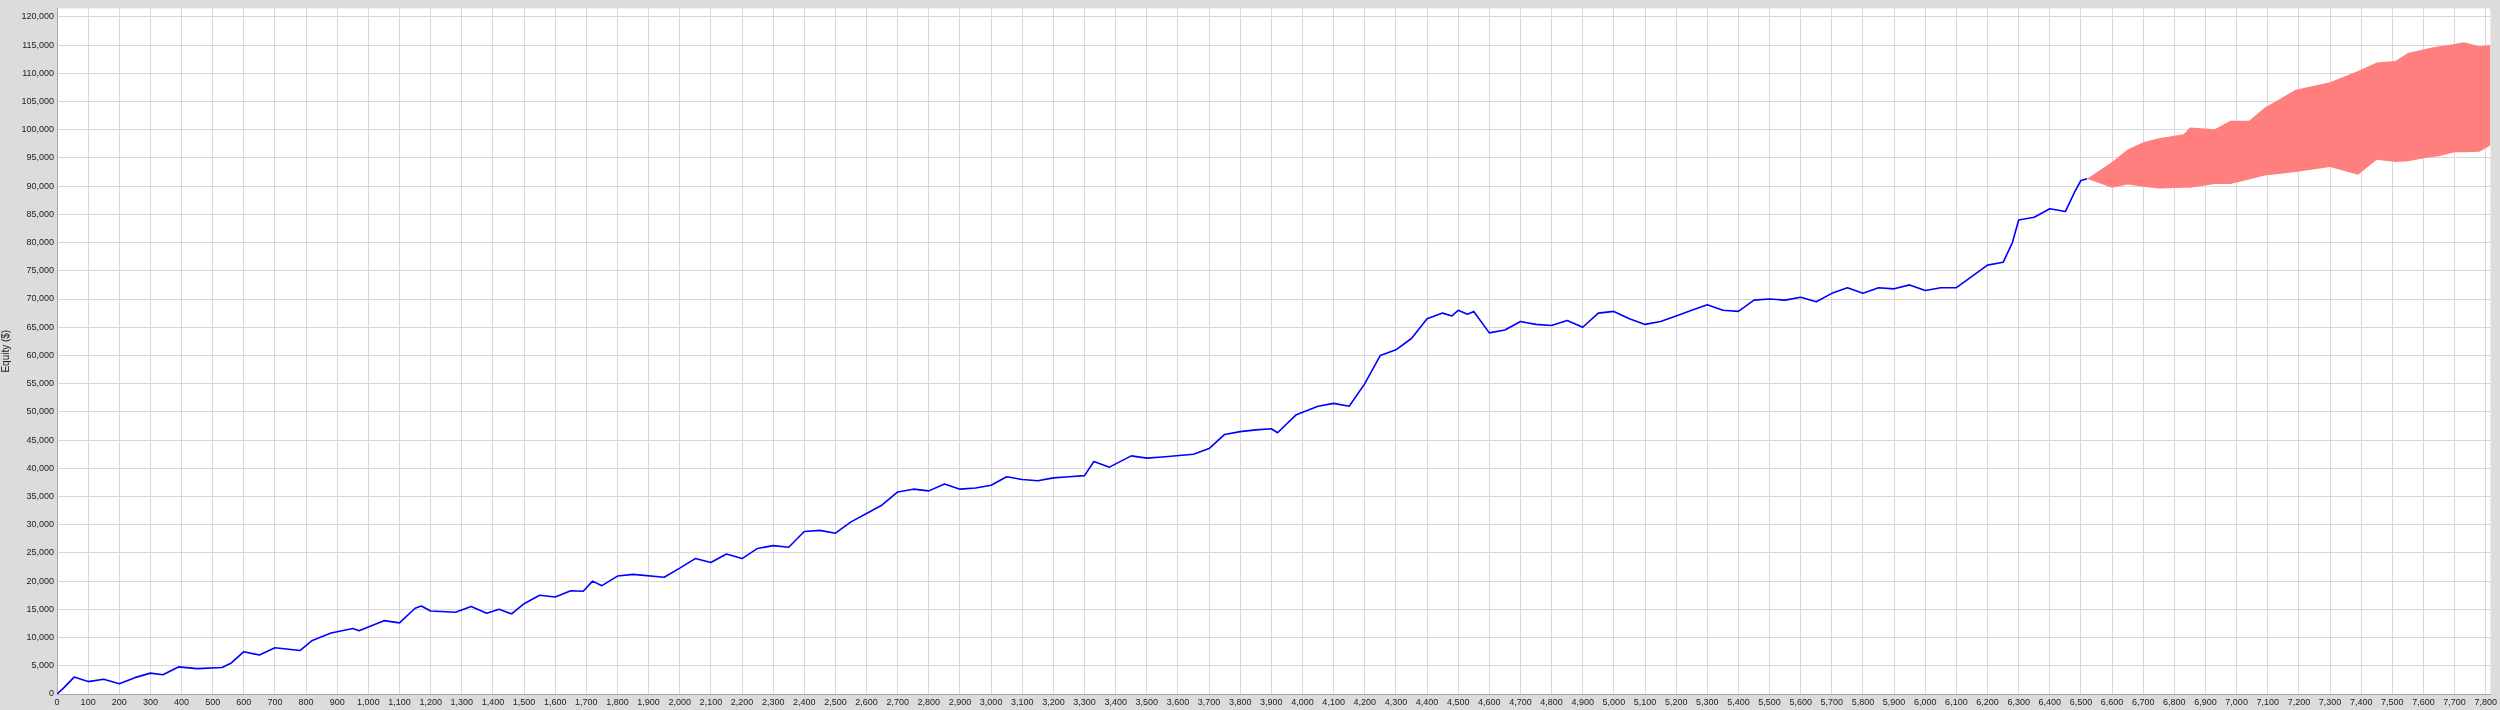 The image size is (2500, 710). Describe the element at coordinates (1582, 701) in the screenshot. I see `x-tick-label: 4,900` at that location.